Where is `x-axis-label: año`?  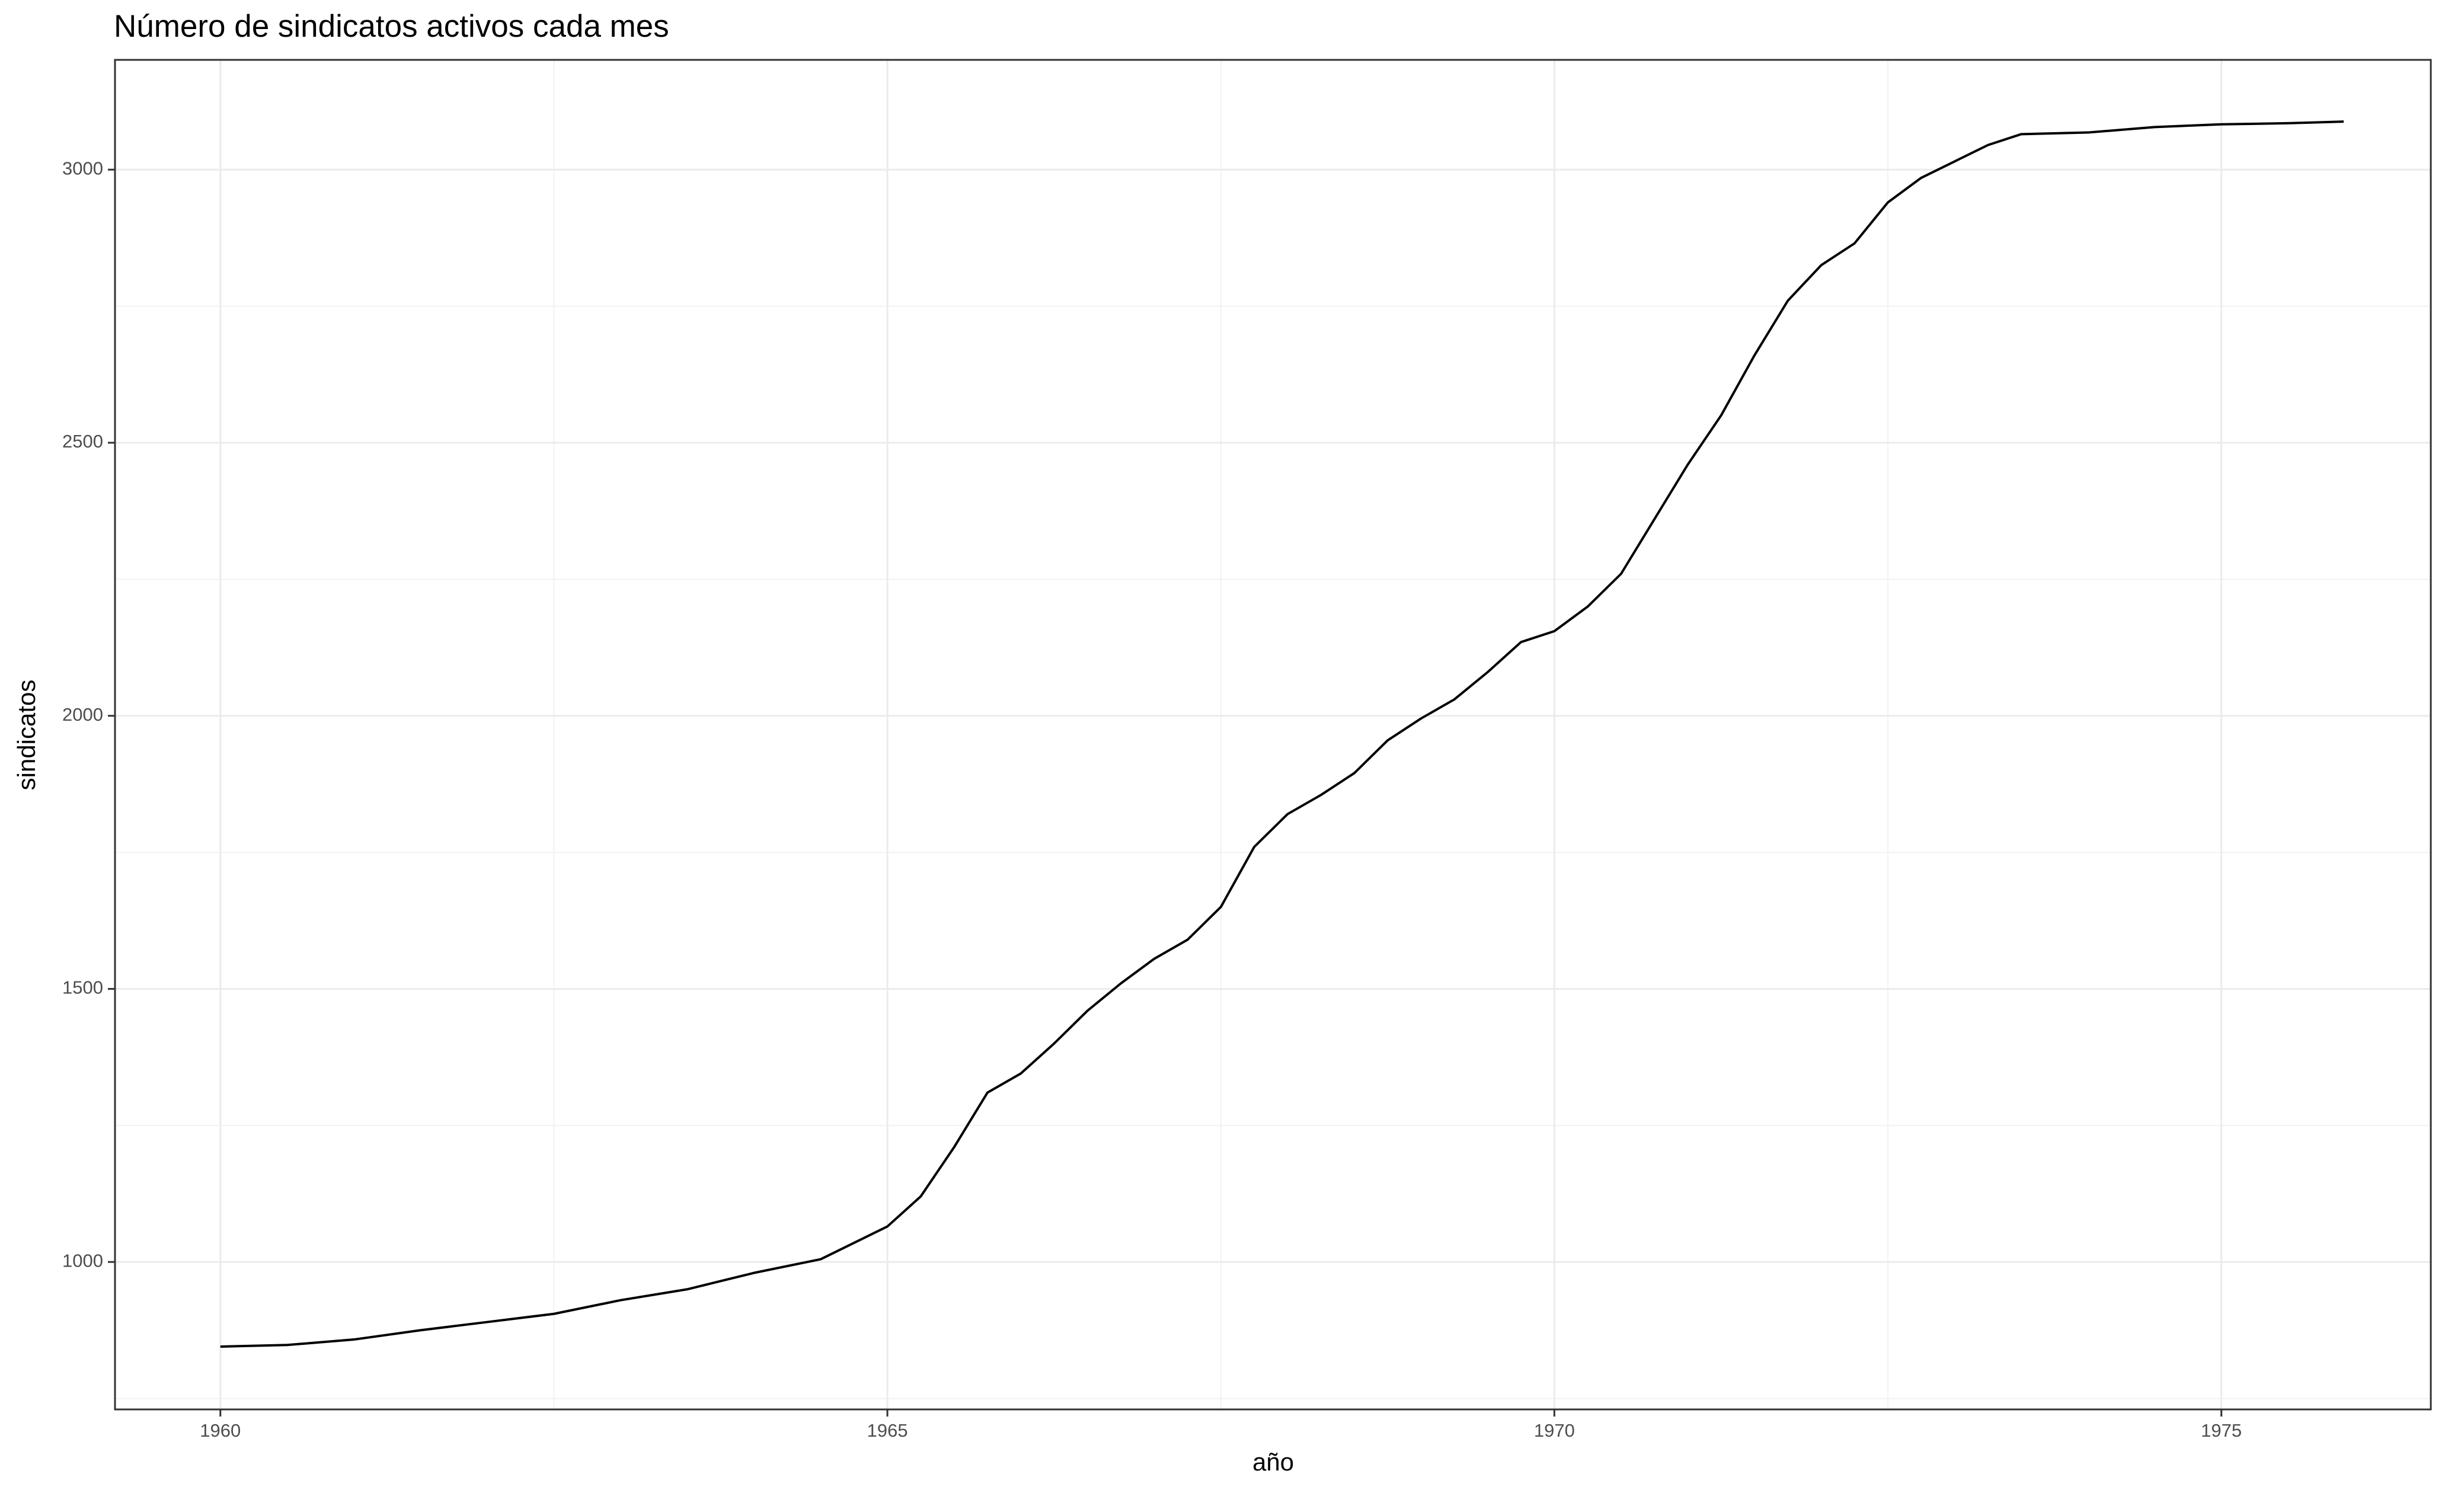
x-axis-label: año is located at coordinates (1273, 1462).